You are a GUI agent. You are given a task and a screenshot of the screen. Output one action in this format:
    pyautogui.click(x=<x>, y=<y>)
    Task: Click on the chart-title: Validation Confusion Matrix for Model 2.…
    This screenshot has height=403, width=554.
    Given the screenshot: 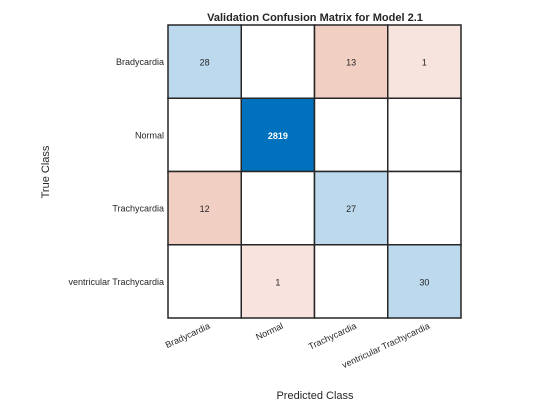 What is the action you would take?
    pyautogui.click(x=315, y=18)
    